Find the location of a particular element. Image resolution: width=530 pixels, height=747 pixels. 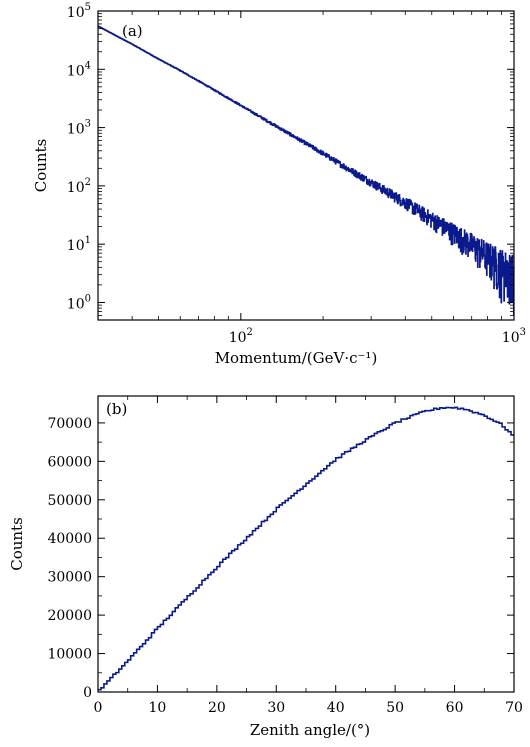

x-tick-label-b: 60 is located at coordinates (455, 708).